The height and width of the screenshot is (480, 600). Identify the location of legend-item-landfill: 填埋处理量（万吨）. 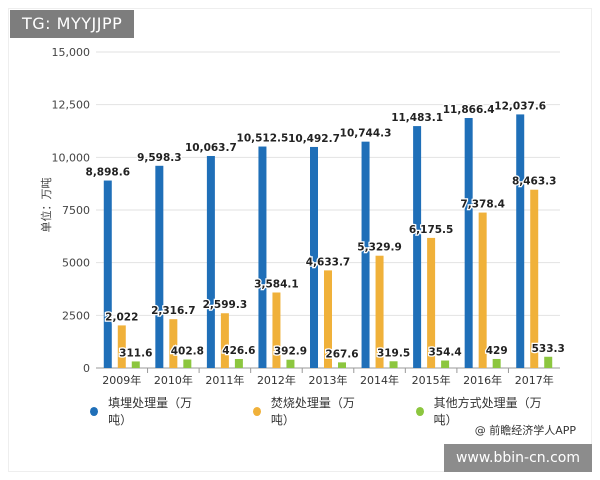
(147, 411).